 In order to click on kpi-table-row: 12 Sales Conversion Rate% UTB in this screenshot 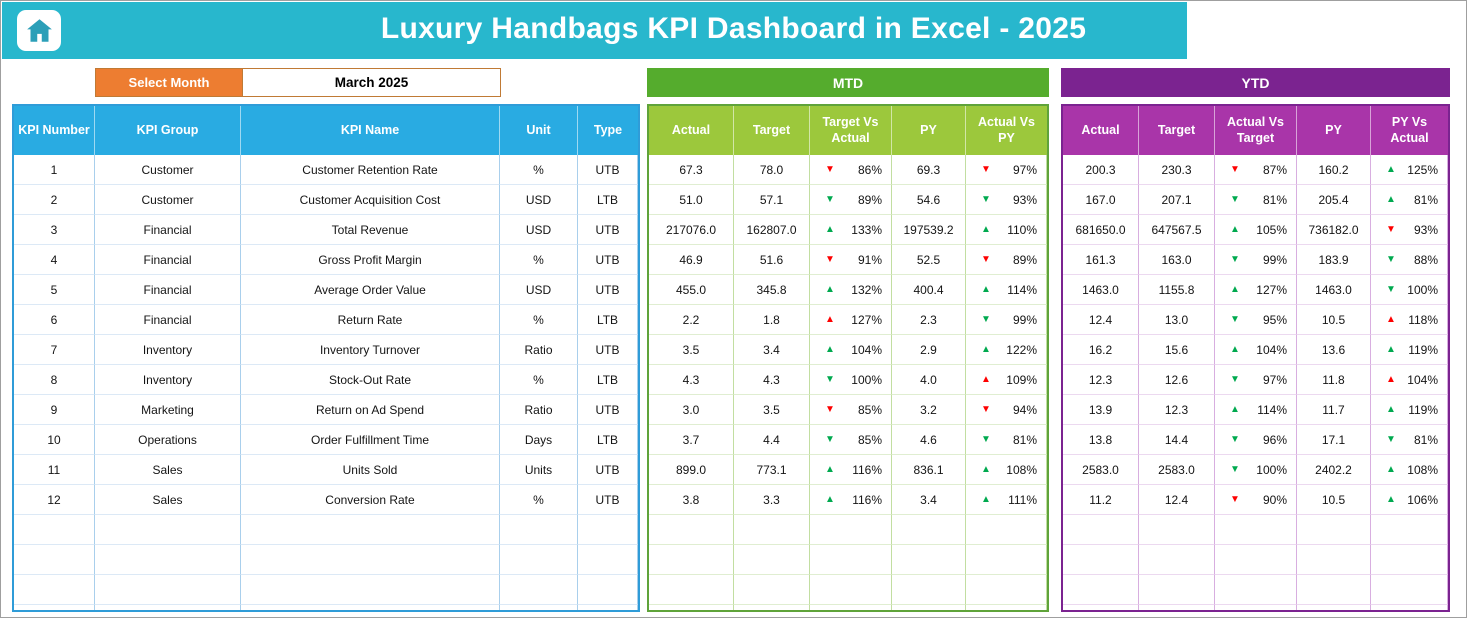, I will do `click(326, 500)`.